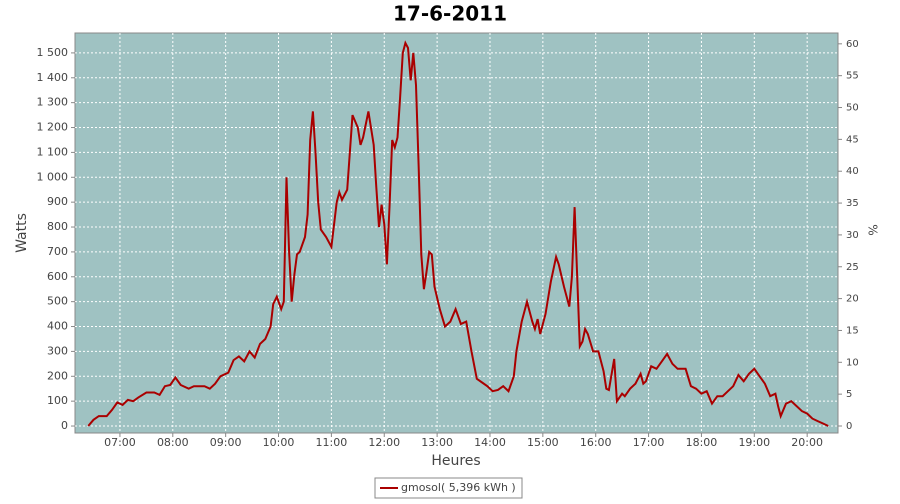 Image resolution: width=900 pixels, height=504 pixels. What do you see at coordinates (22, 233) in the screenshot?
I see `y-axis-label: Watts` at bounding box center [22, 233].